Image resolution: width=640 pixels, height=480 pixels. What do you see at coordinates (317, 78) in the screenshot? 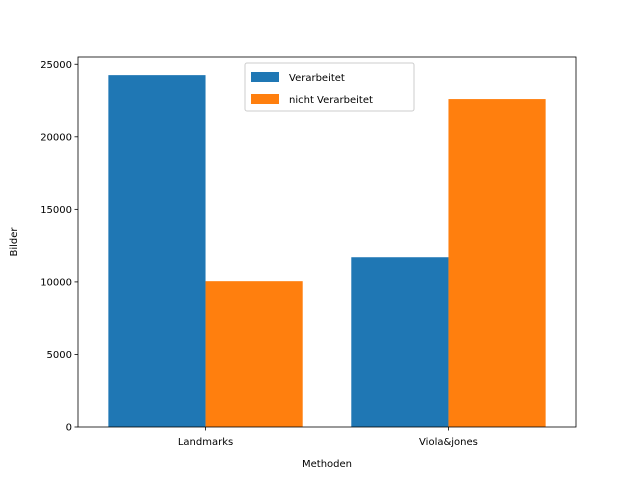
I see `legend-label: Verarbeitet` at bounding box center [317, 78].